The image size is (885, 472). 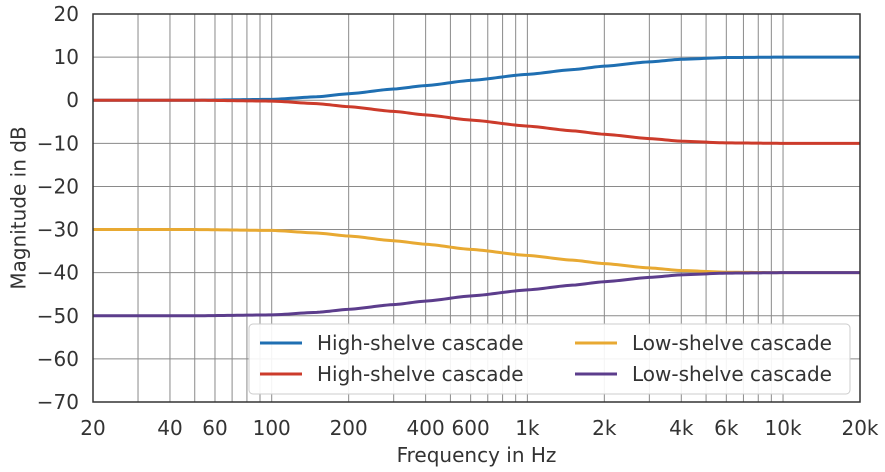 I want to click on x-tick-label: 4k, so click(x=681, y=428).